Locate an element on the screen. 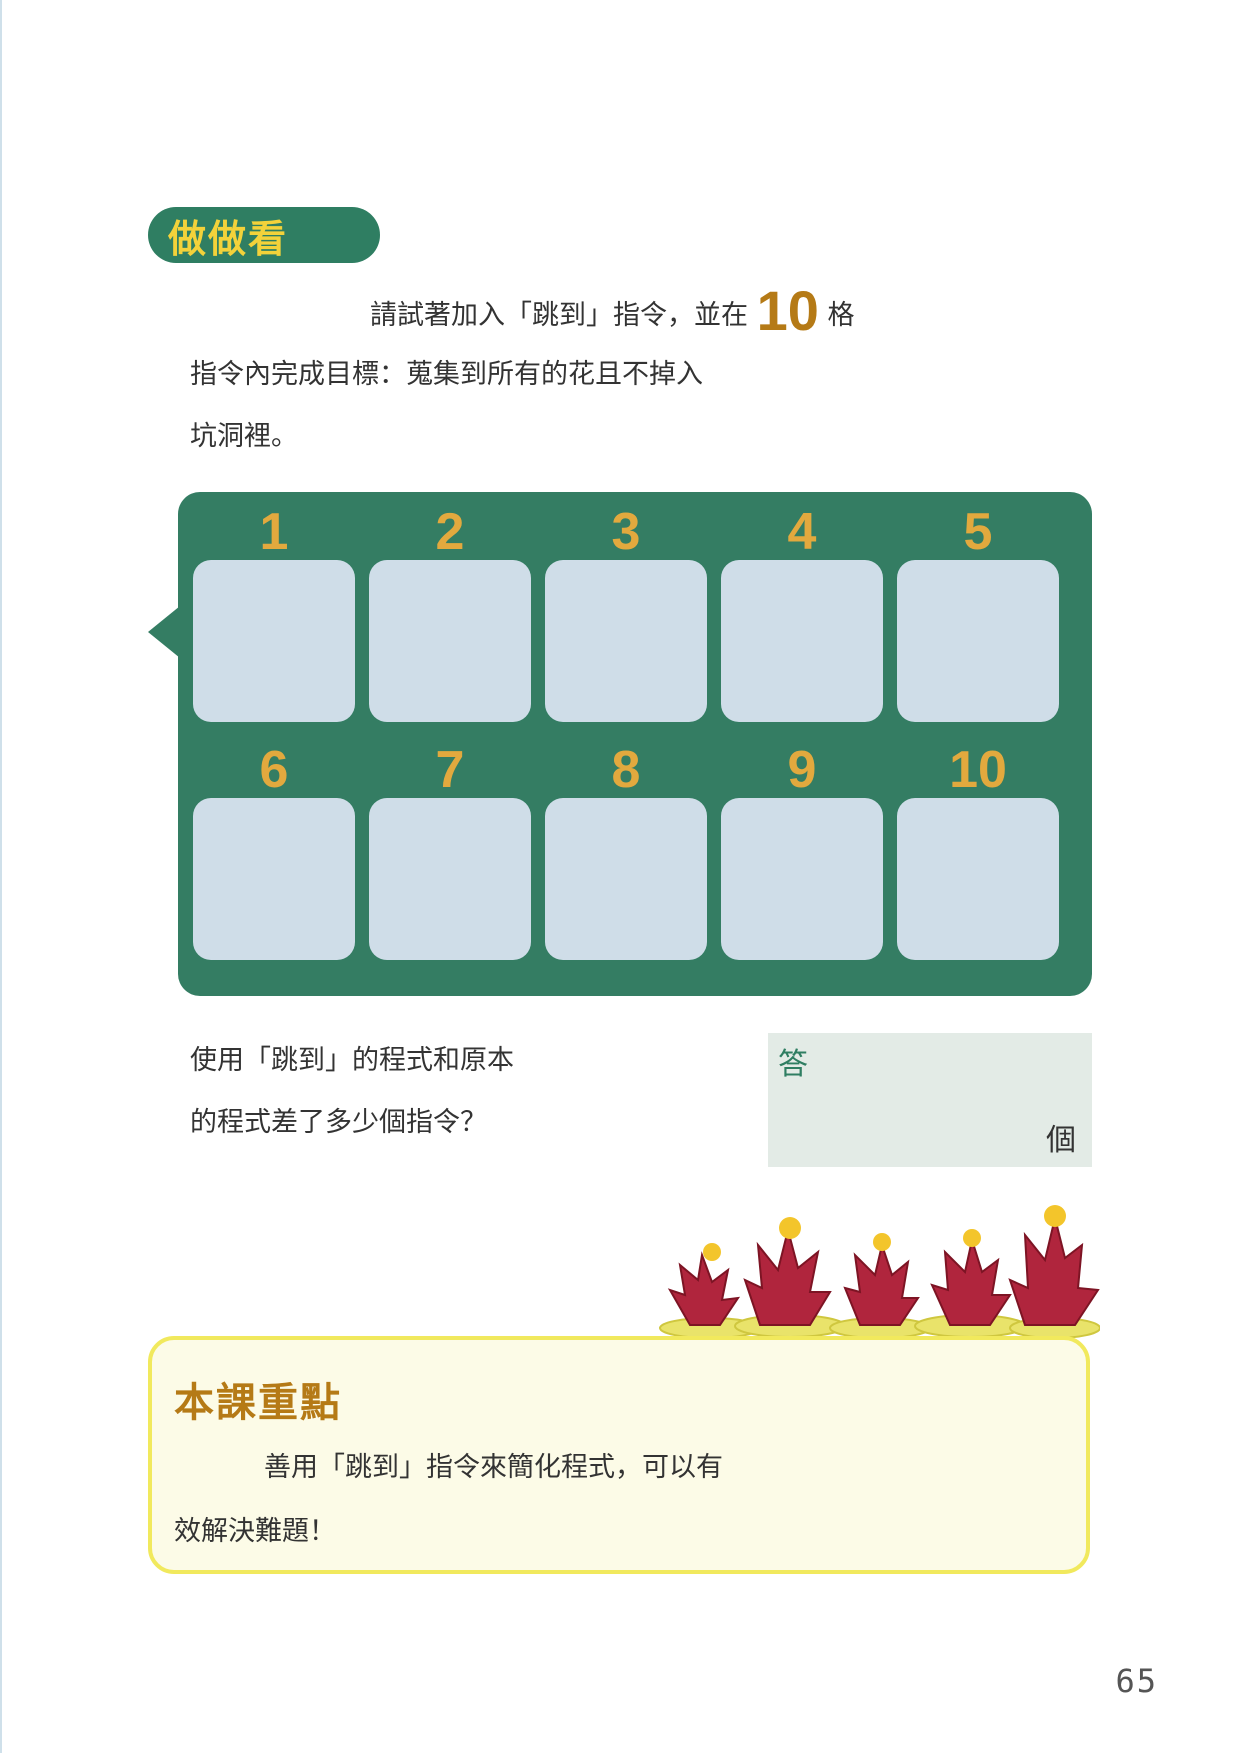 The width and height of the screenshot is (1240, 1753). instruction-text-a: 請試著加入「跳到」指令，並在 is located at coordinates (559, 315).